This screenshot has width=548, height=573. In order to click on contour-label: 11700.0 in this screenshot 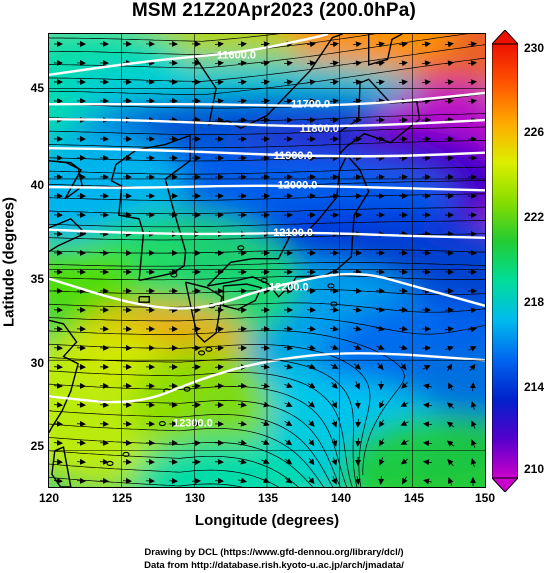, I will do `click(310, 105)`.